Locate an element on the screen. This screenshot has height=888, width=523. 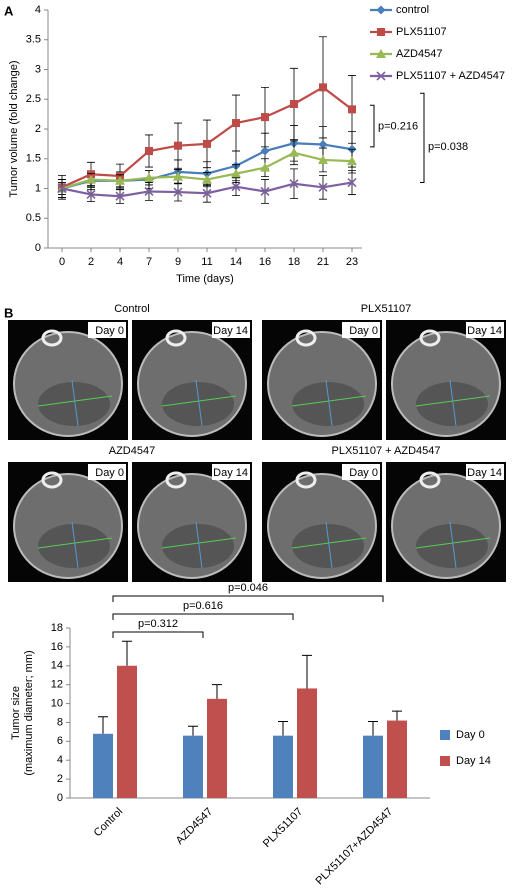
y-tick-label: 0.5 is located at coordinates (33, 218).